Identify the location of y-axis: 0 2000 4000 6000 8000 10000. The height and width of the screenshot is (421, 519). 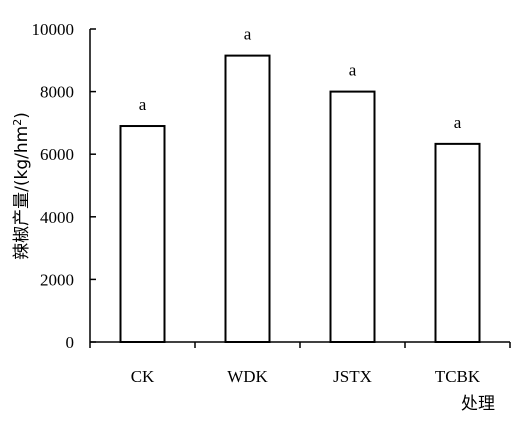
(64, 186).